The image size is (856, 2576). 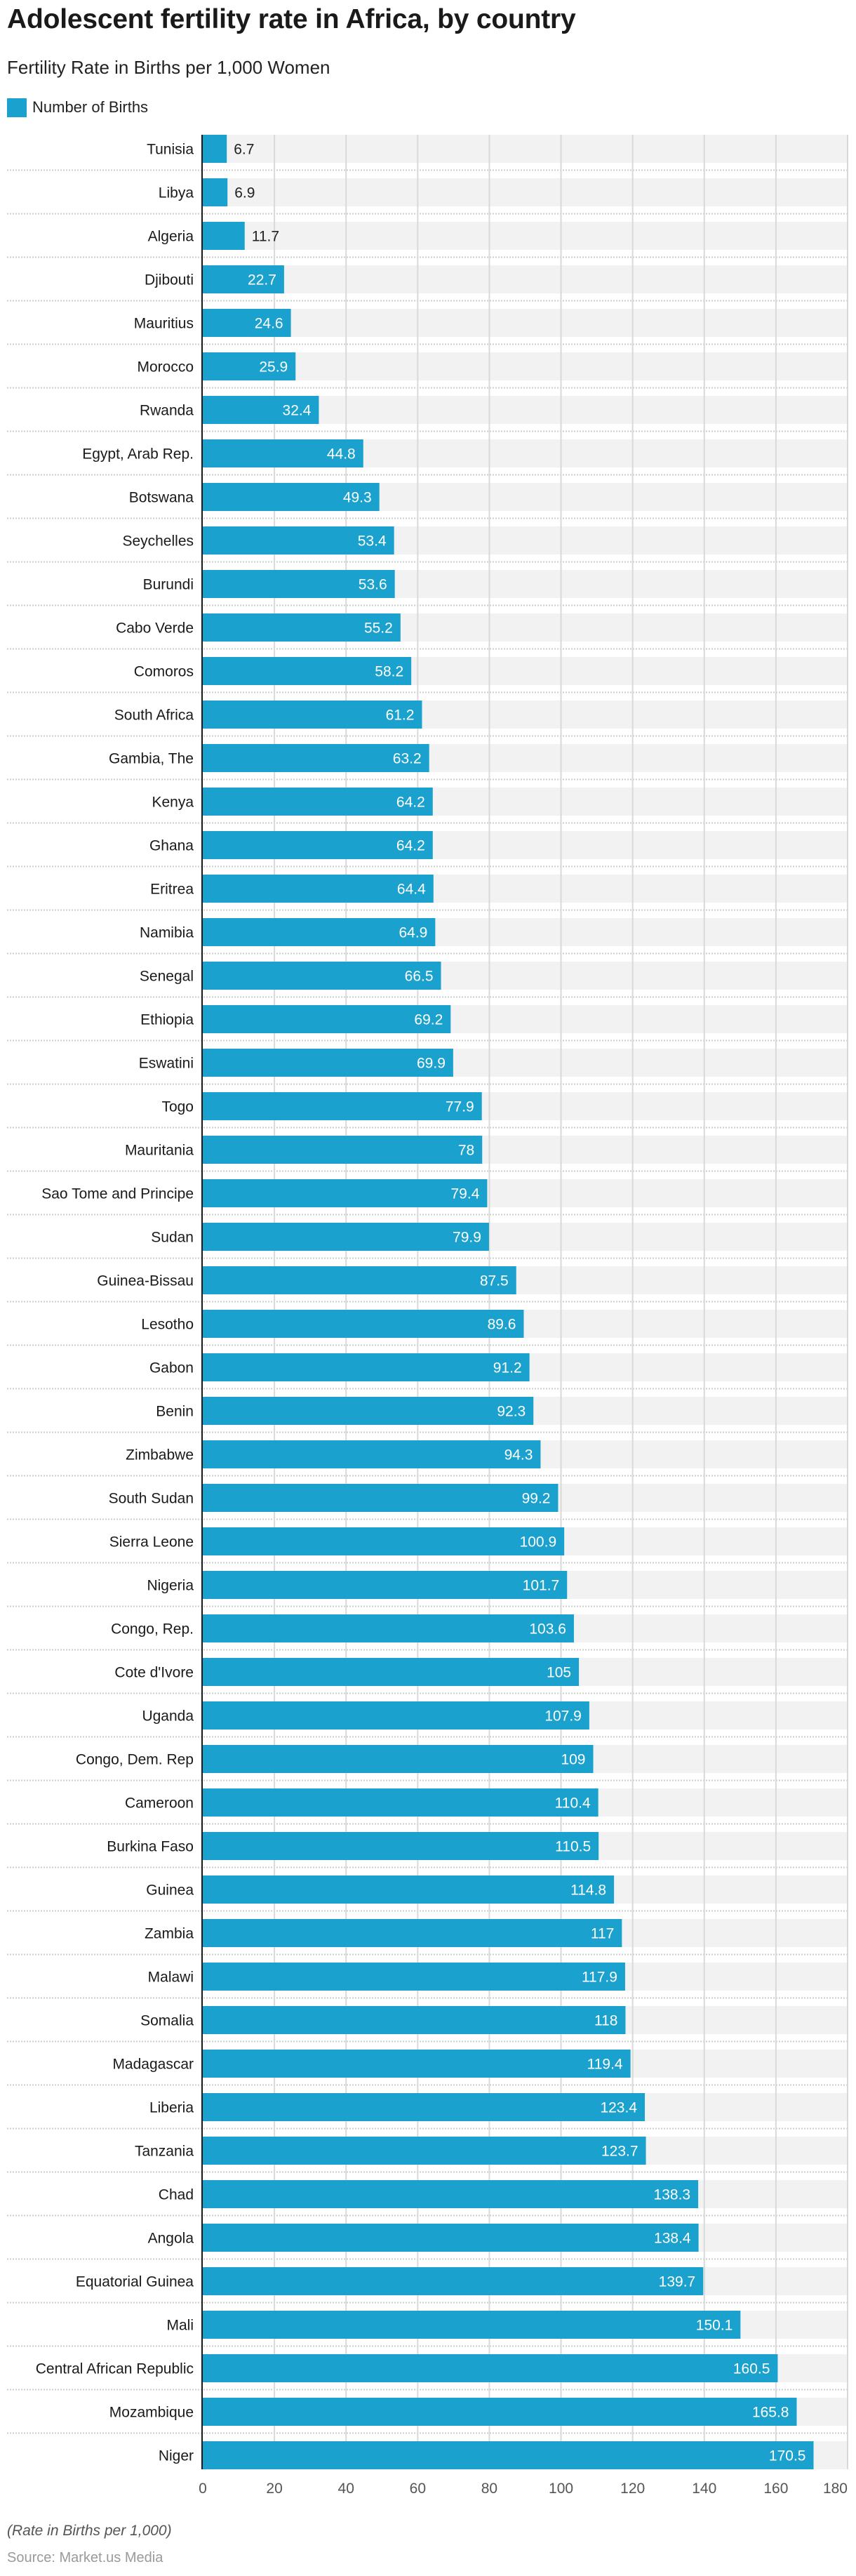 What do you see at coordinates (167, 2021) in the screenshot?
I see `category-label: Somalia` at bounding box center [167, 2021].